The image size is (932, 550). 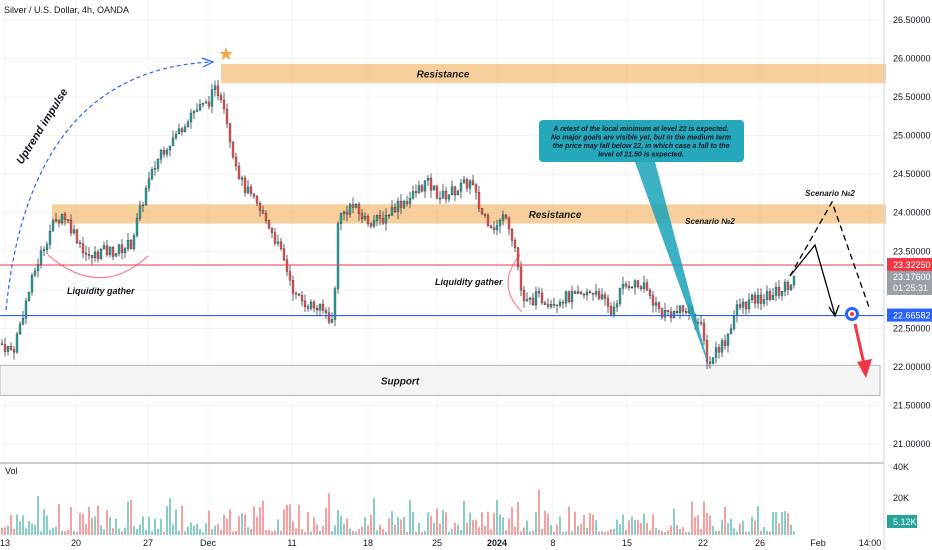 I want to click on y-tick-label: 21.50000, so click(x=912, y=405).